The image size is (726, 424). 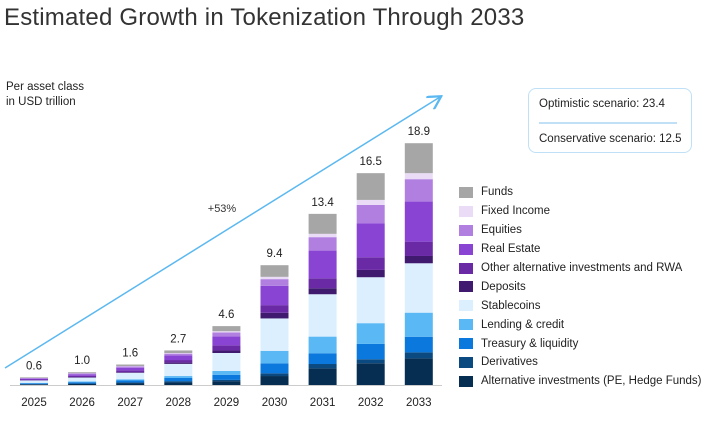 I want to click on x-tick-label: 2029, so click(x=227, y=403).